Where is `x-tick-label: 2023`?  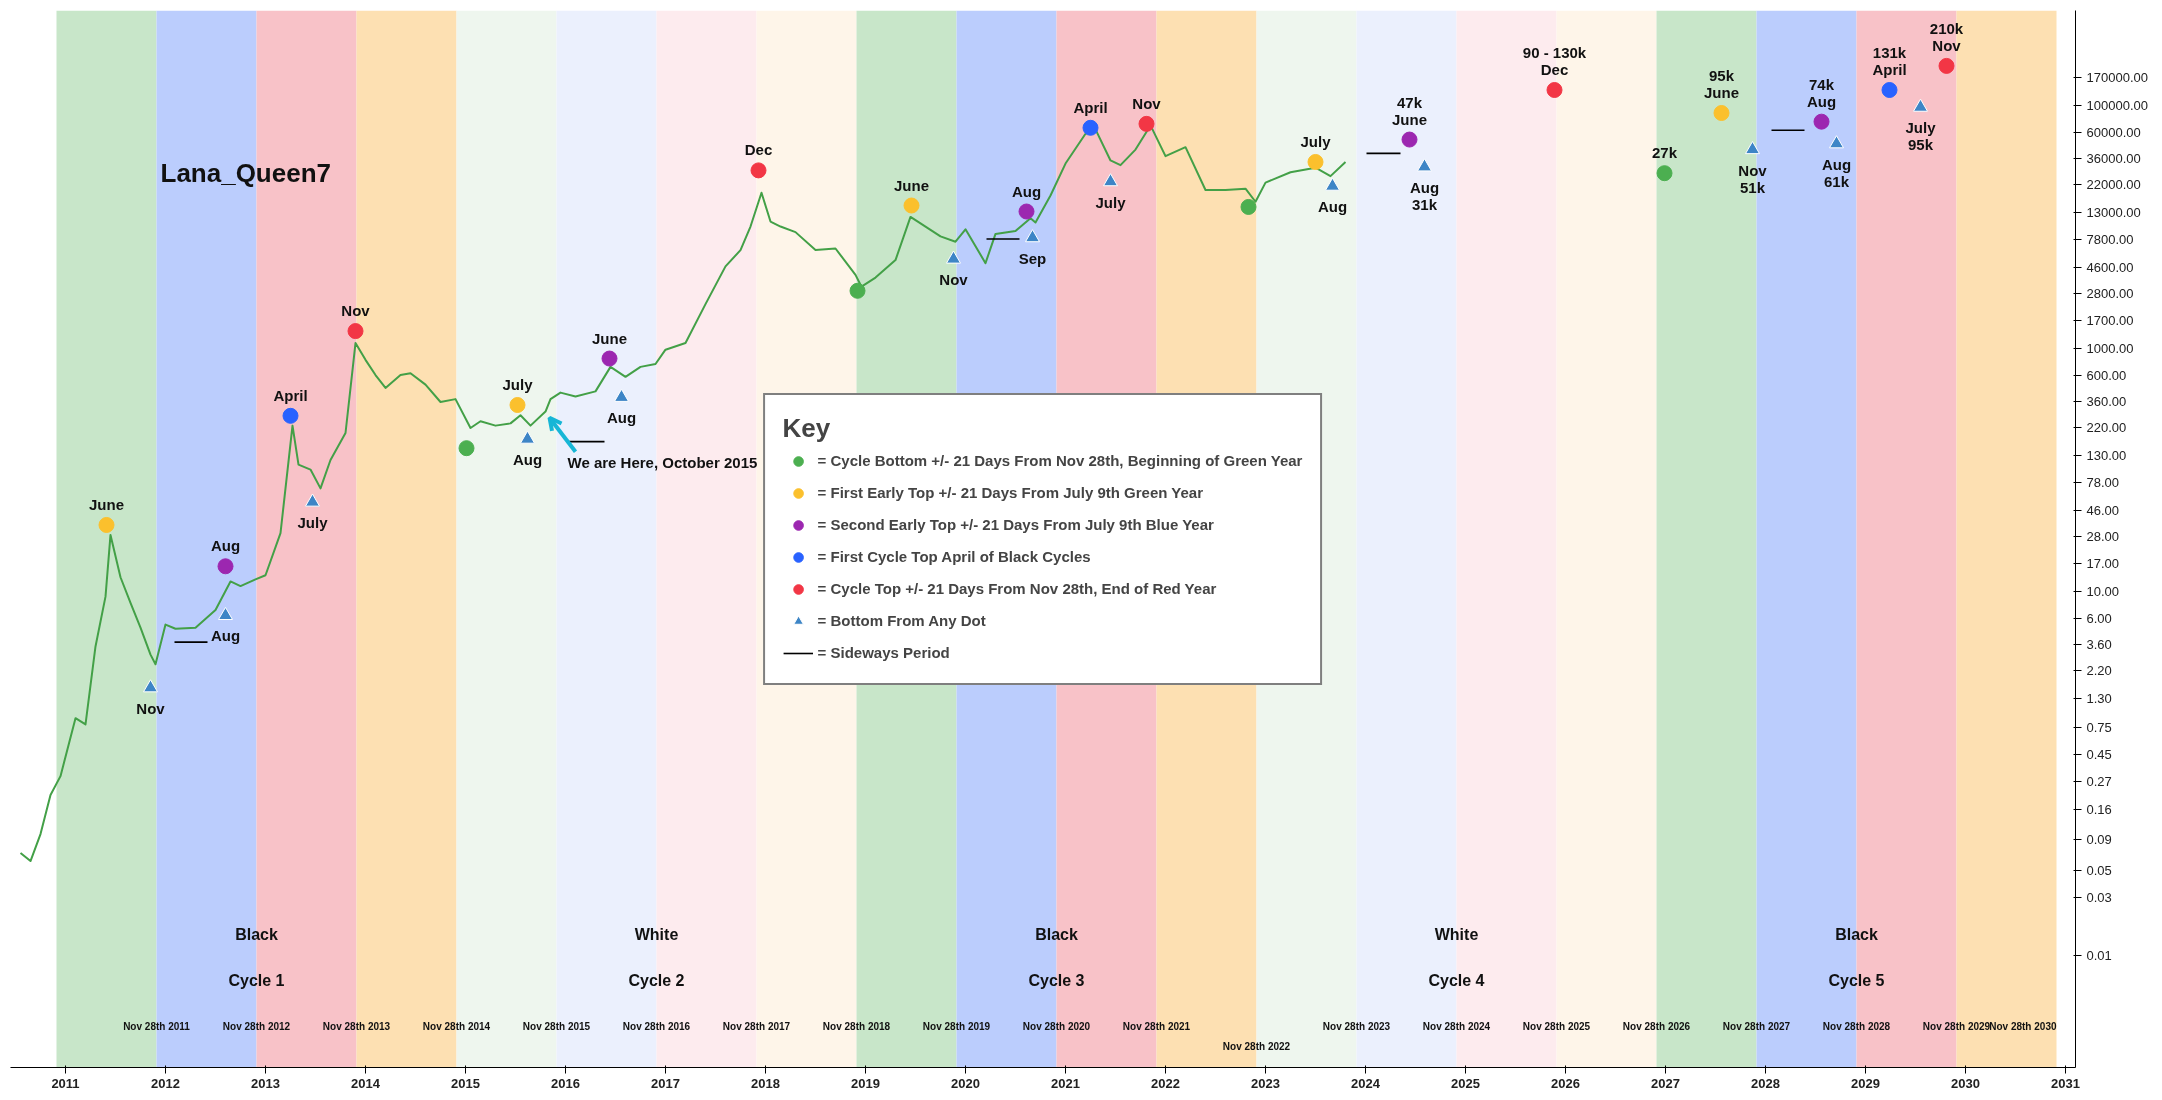 x-tick-label: 2023 is located at coordinates (1265, 1083).